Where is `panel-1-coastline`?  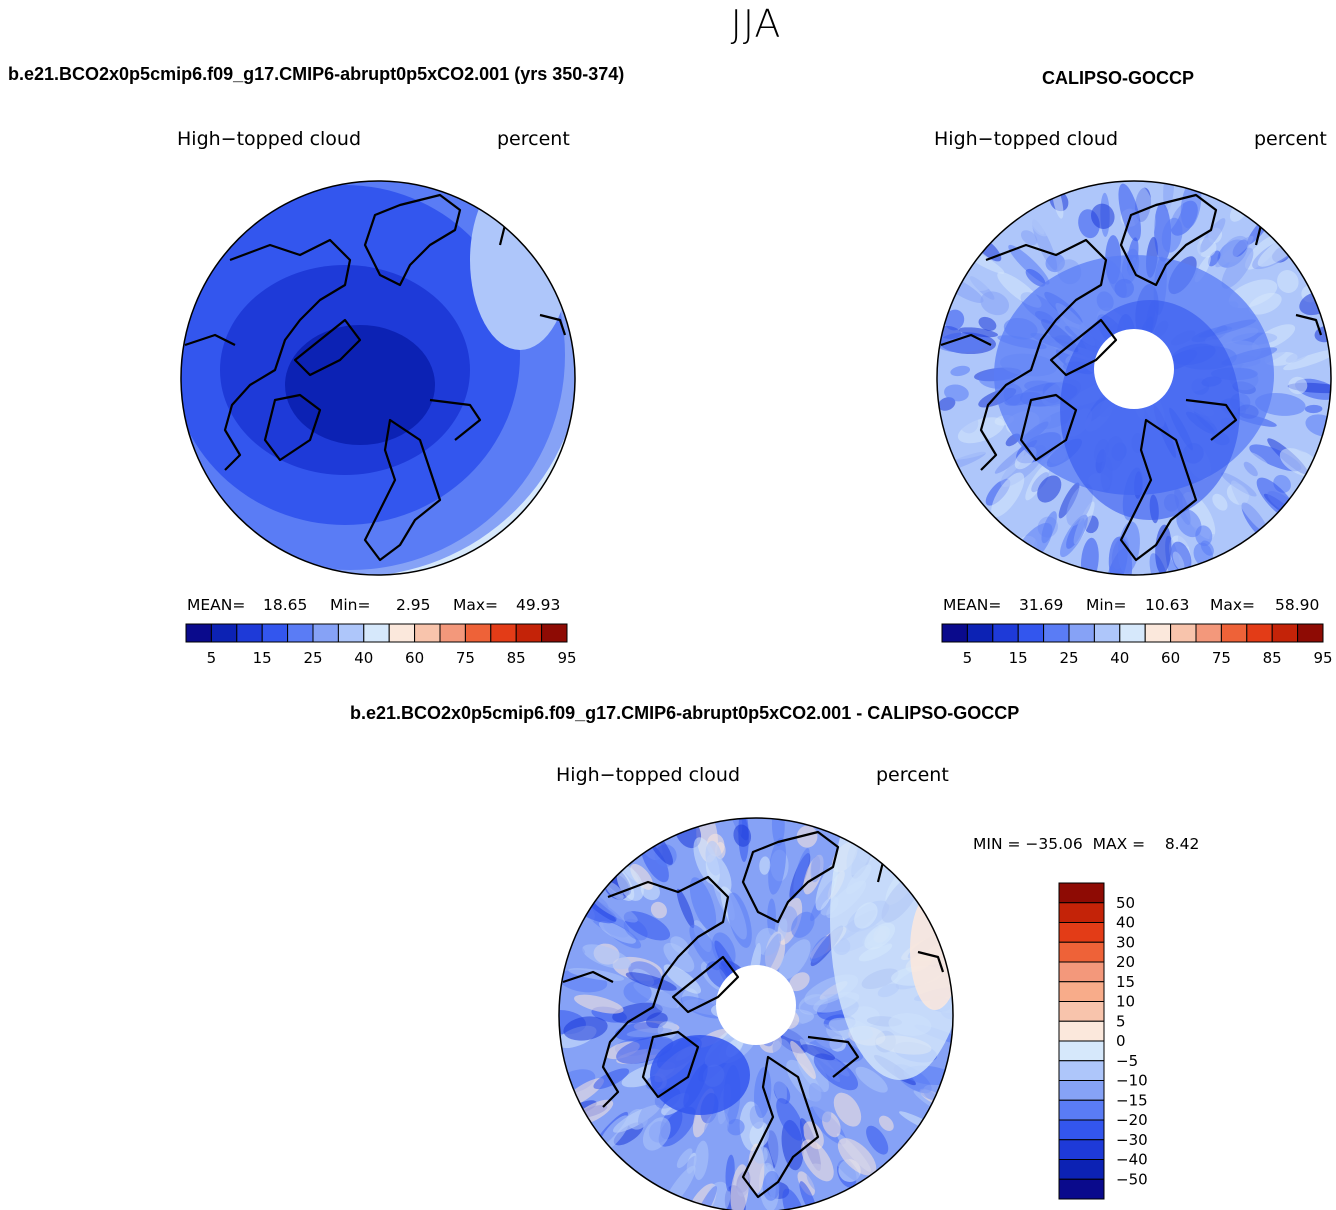
panel-1-coastline is located at coordinates (375, 377).